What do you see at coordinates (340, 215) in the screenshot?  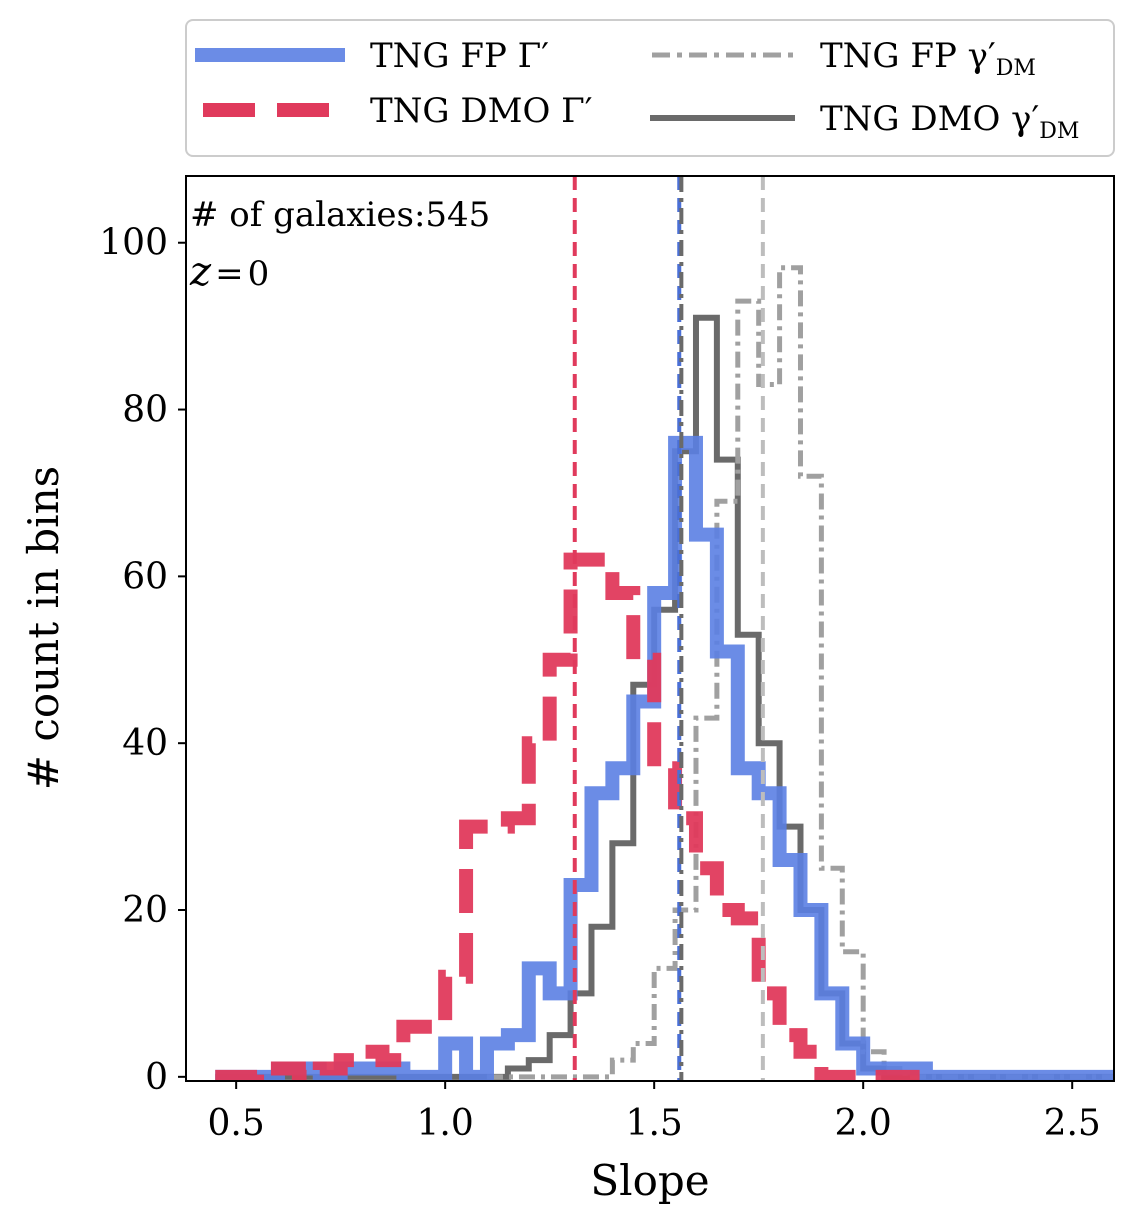 I see `galaxy-count-annotation: # of galaxies:545` at bounding box center [340, 215].